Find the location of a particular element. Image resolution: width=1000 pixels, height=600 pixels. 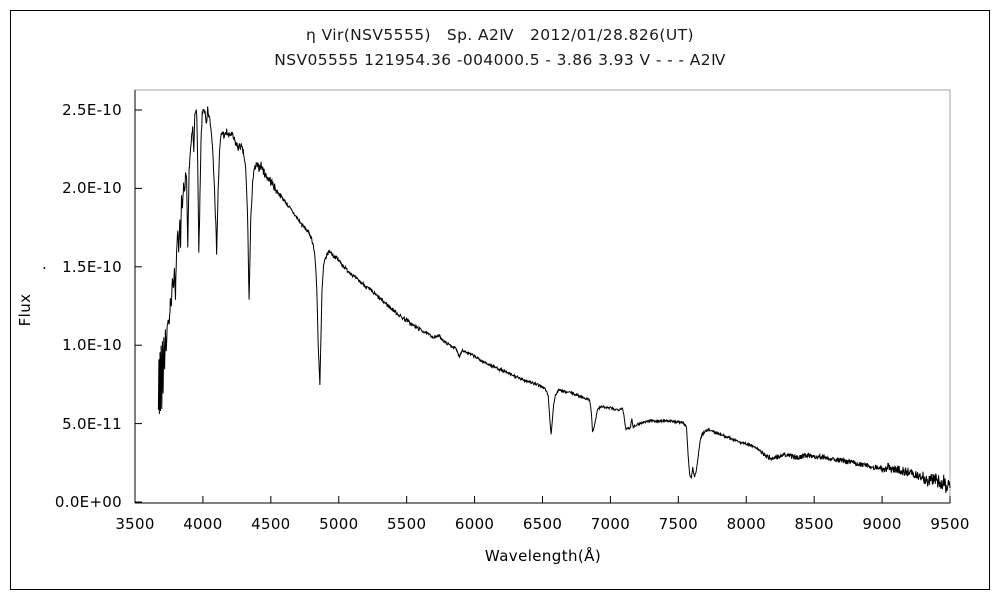

x-tick-label: 4000 is located at coordinates (203, 524).